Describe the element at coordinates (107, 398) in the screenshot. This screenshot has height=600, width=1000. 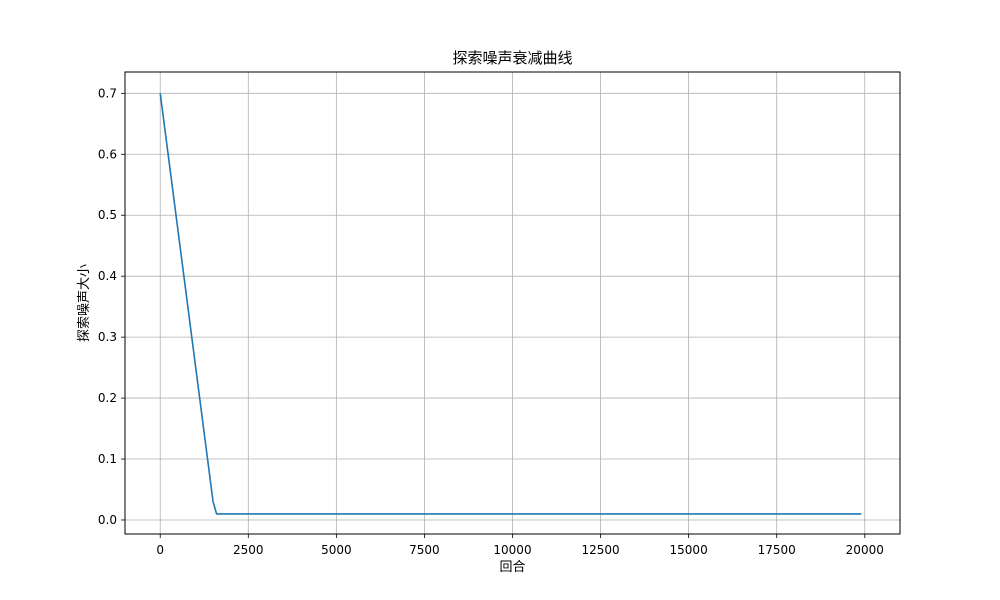
I see `y-tick-label: 0.2` at that location.